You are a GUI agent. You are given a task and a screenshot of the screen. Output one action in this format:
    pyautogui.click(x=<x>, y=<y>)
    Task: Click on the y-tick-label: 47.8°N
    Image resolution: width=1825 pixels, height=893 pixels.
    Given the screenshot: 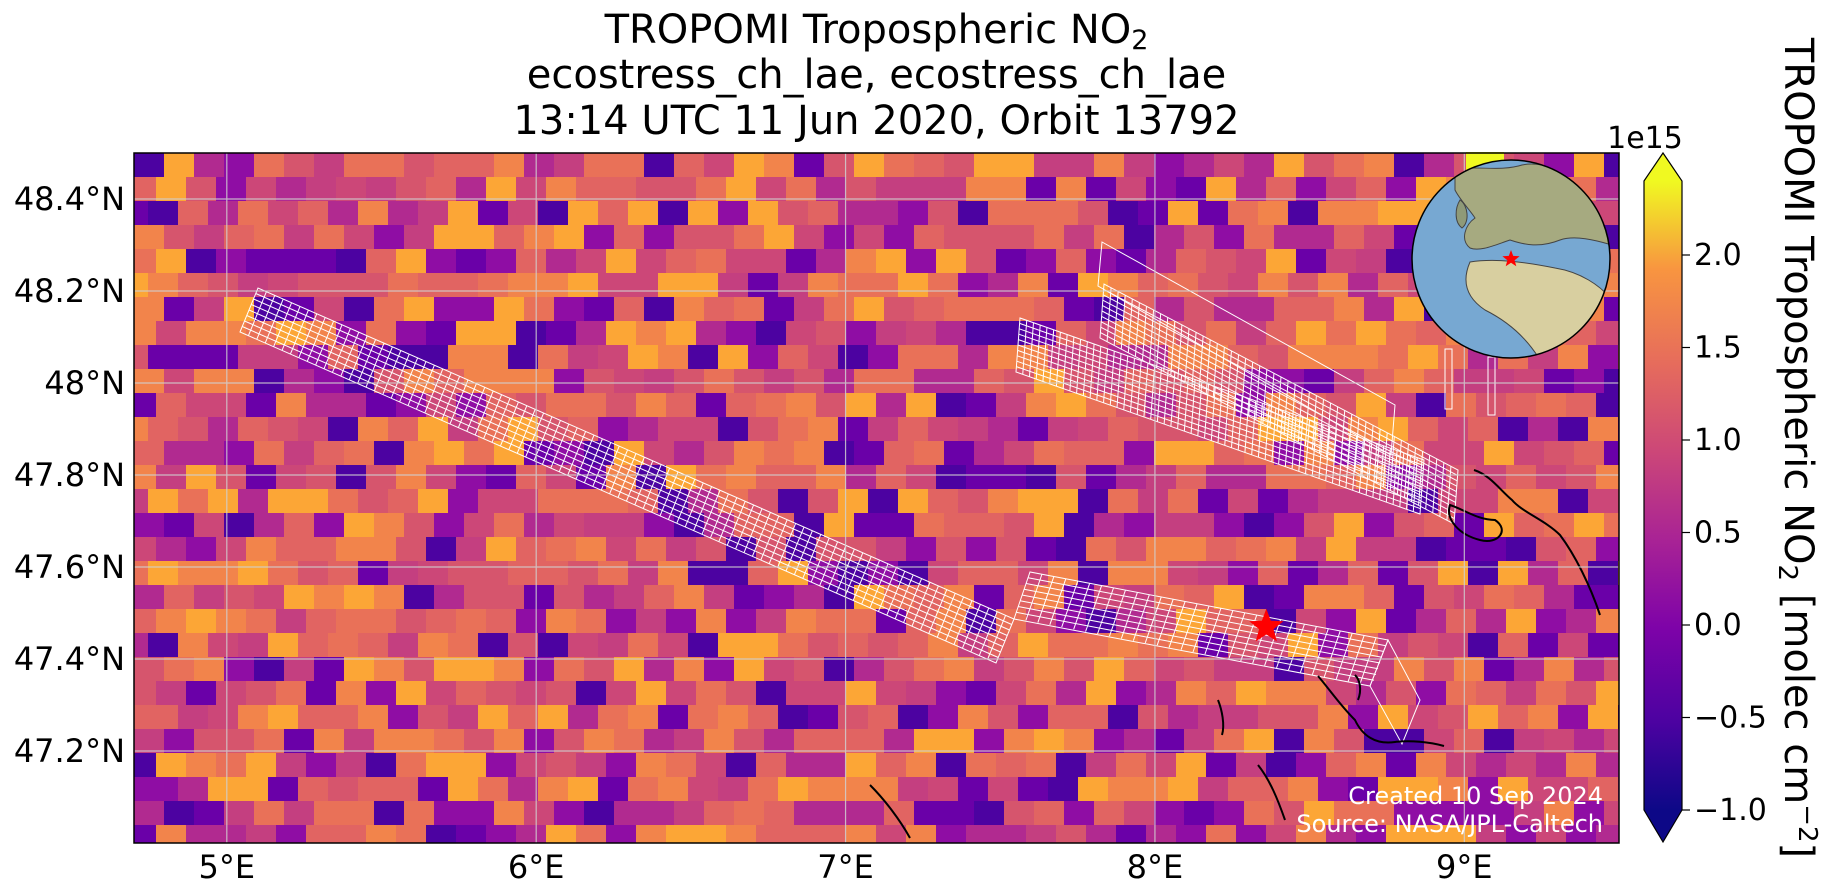 What is the action you would take?
    pyautogui.click(x=69, y=475)
    